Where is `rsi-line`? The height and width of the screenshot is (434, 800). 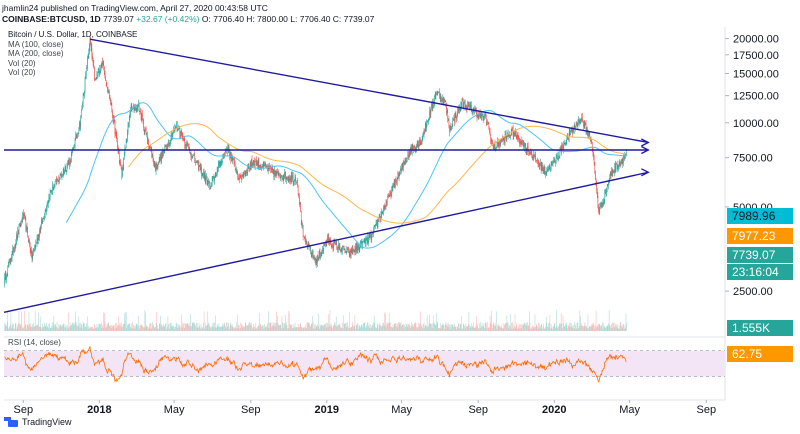
rsi-line is located at coordinates (315, 364).